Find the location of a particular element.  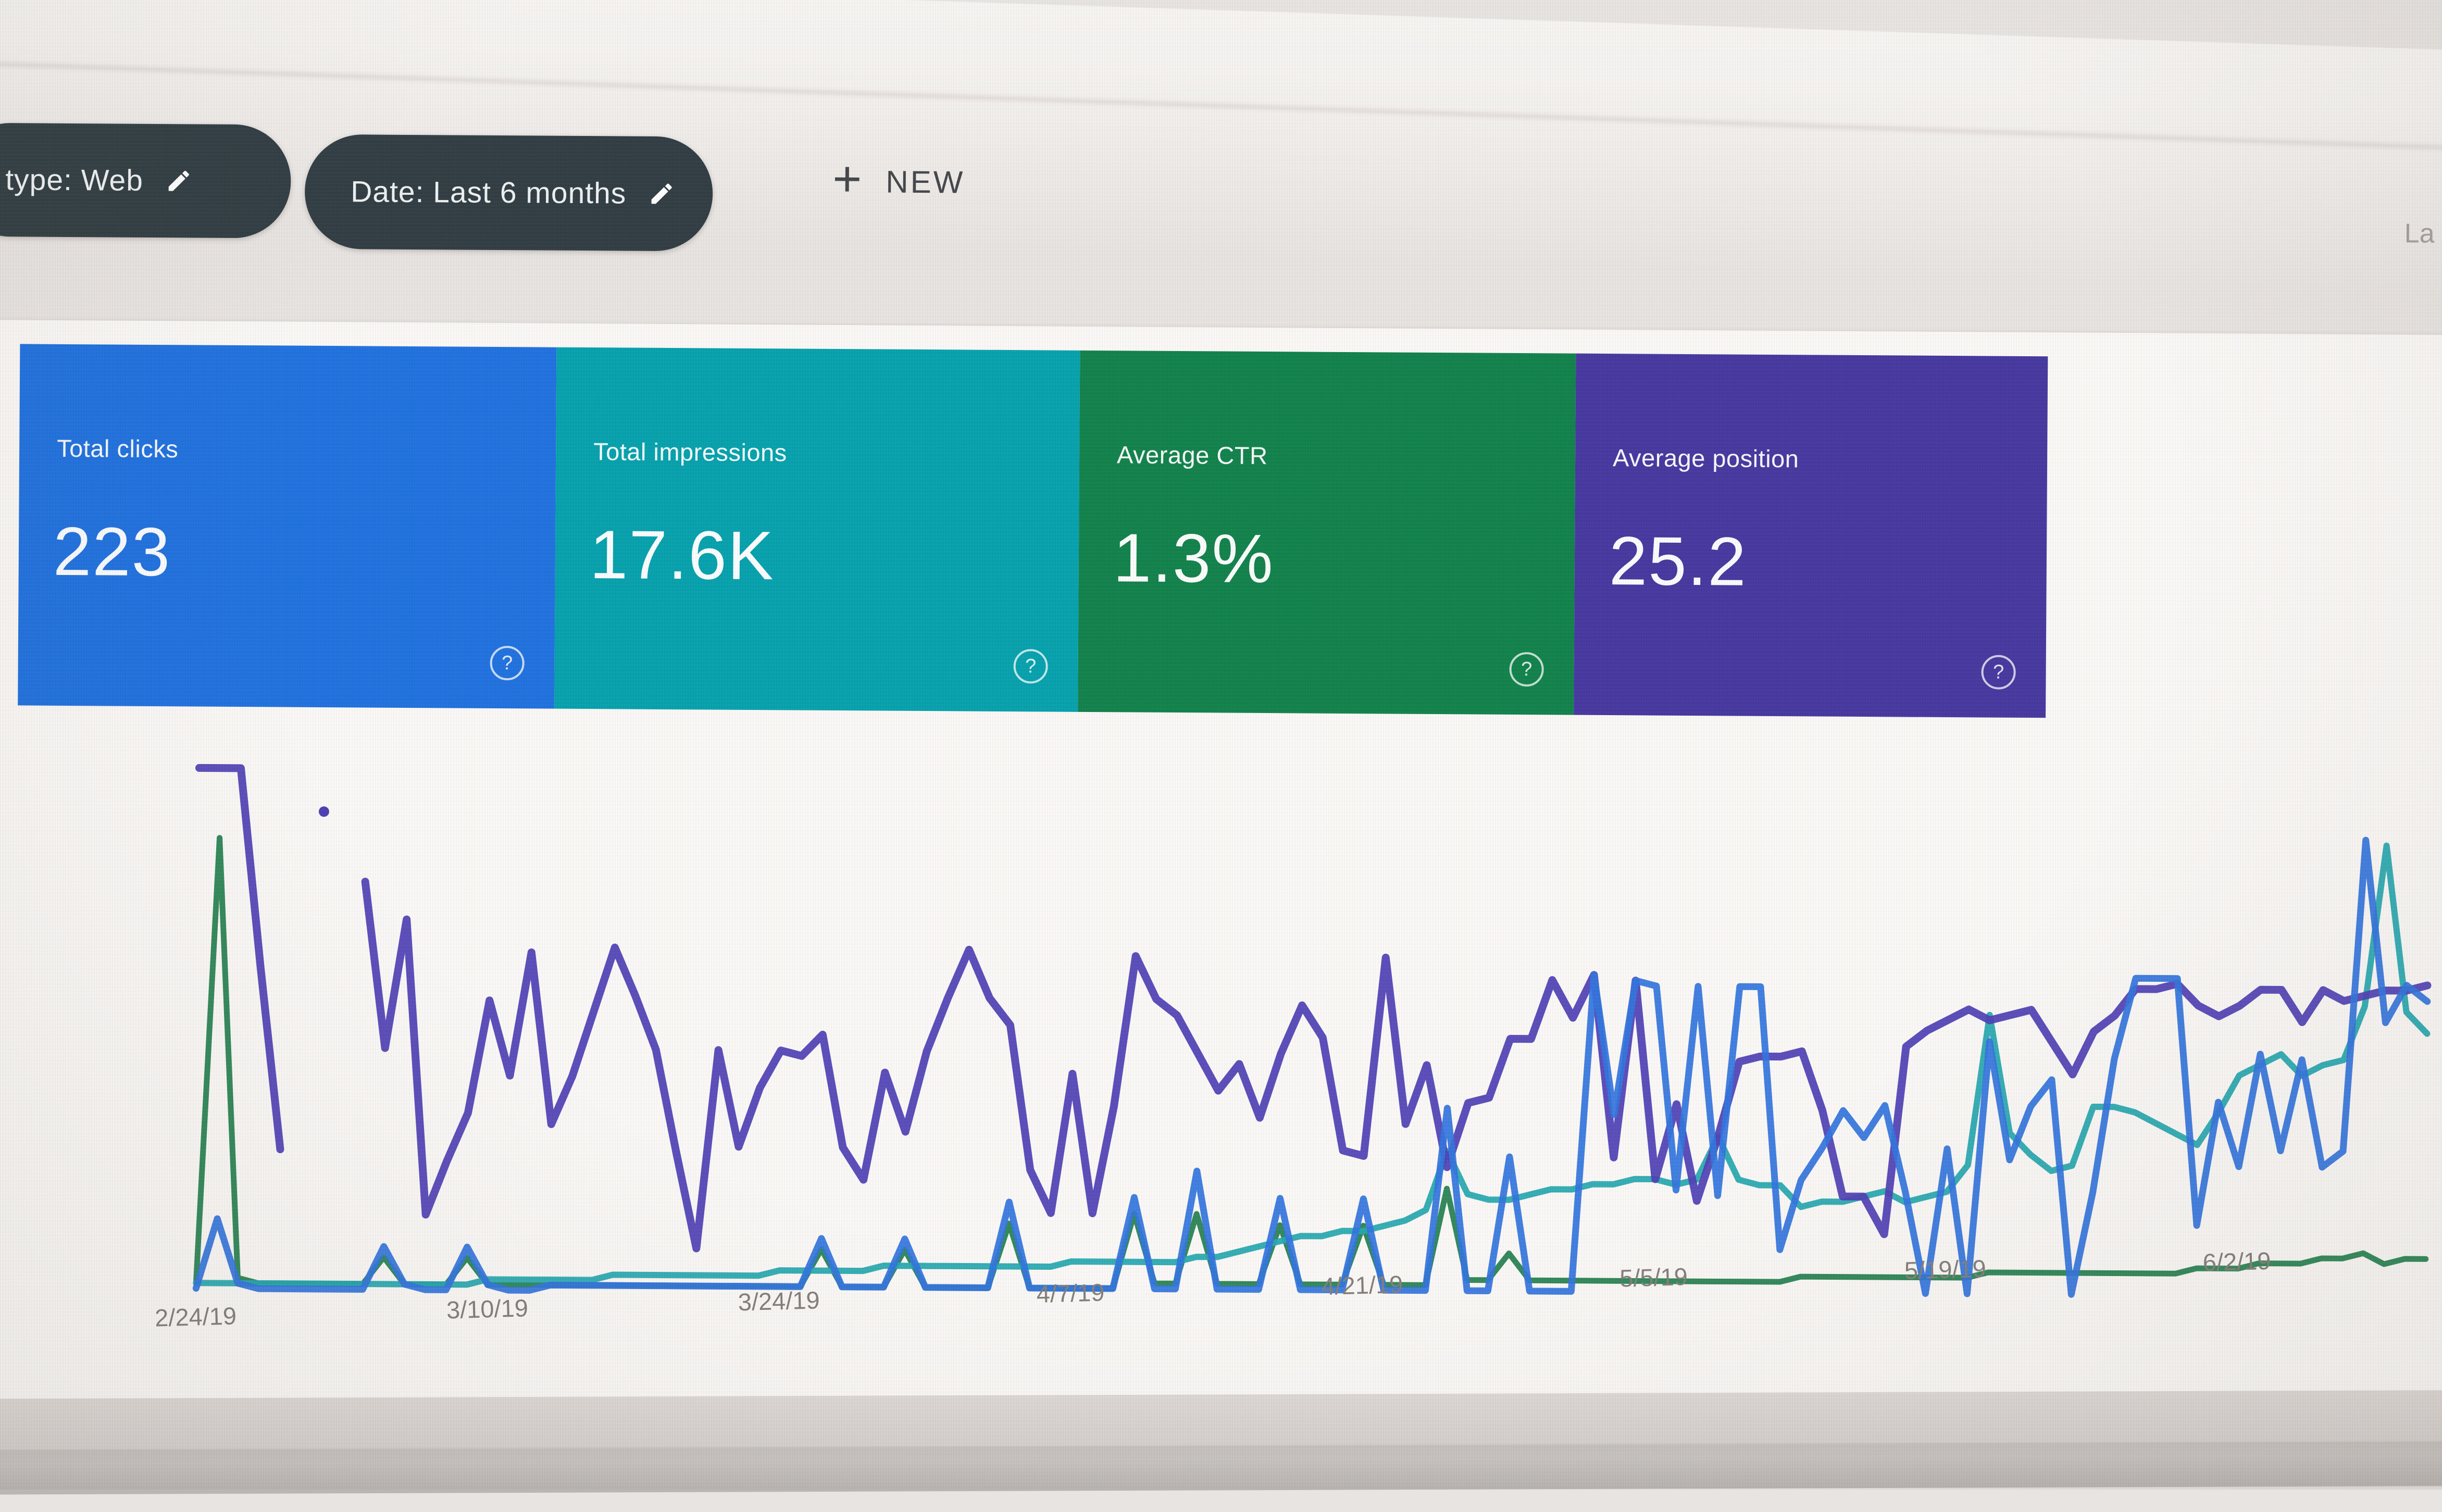

metric-label: Average CTR is located at coordinates (1192, 455).